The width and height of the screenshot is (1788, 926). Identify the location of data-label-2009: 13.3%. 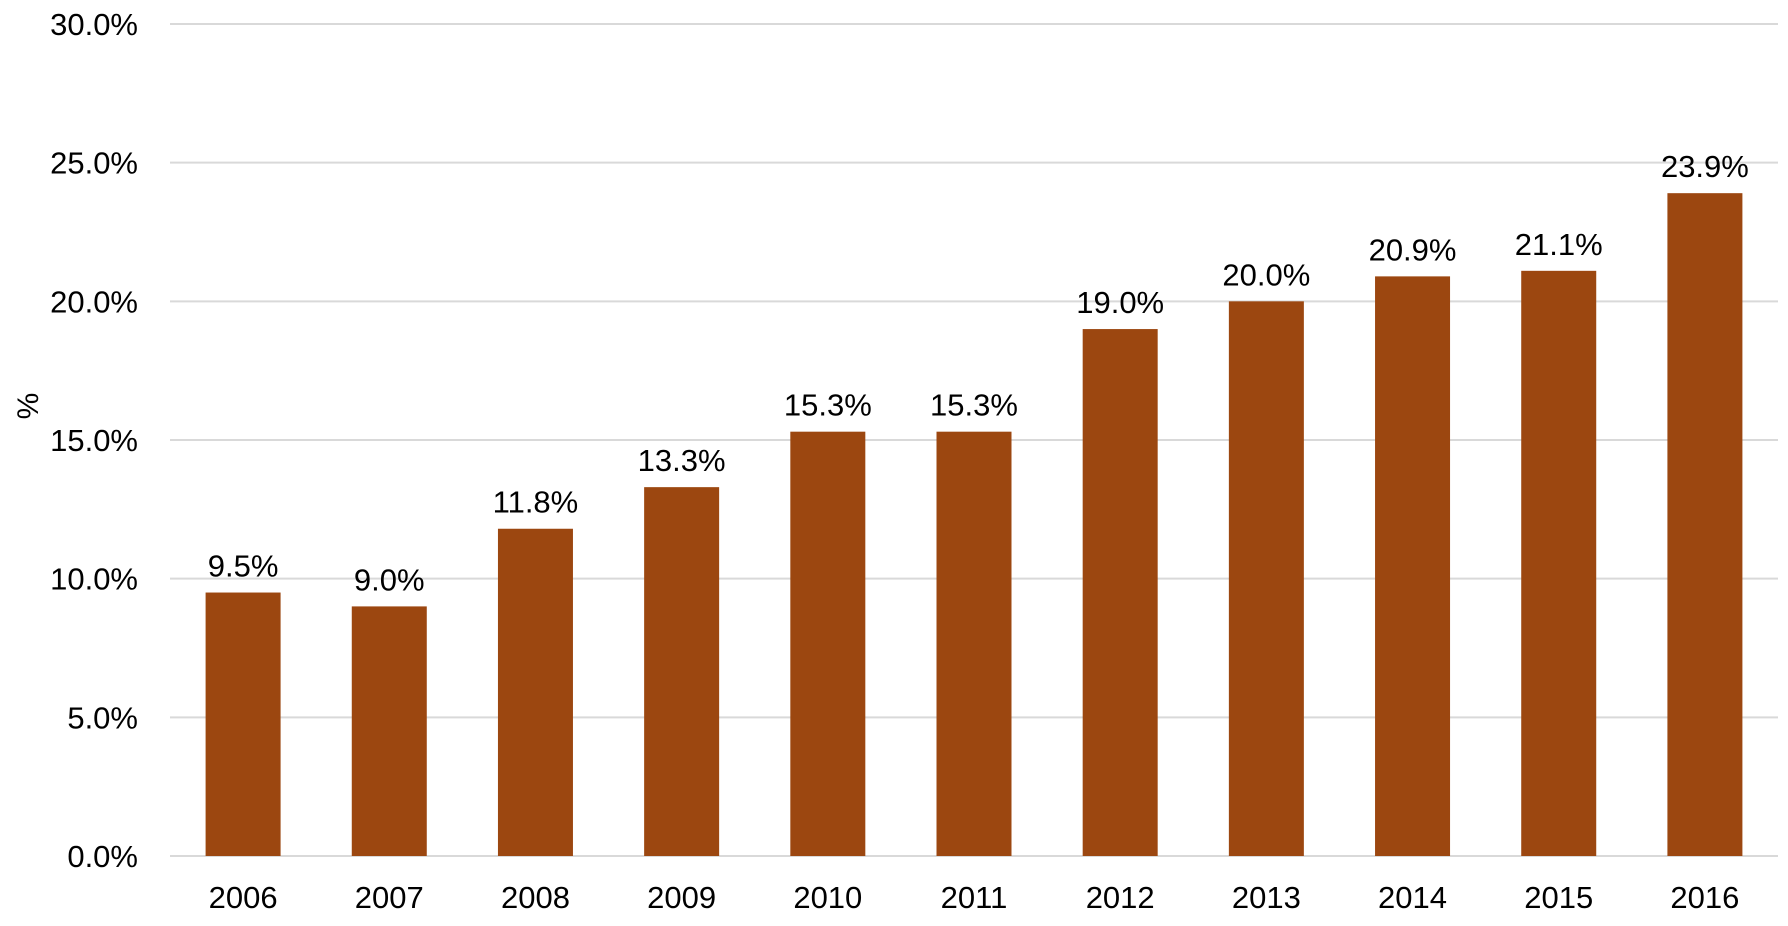
(682, 460).